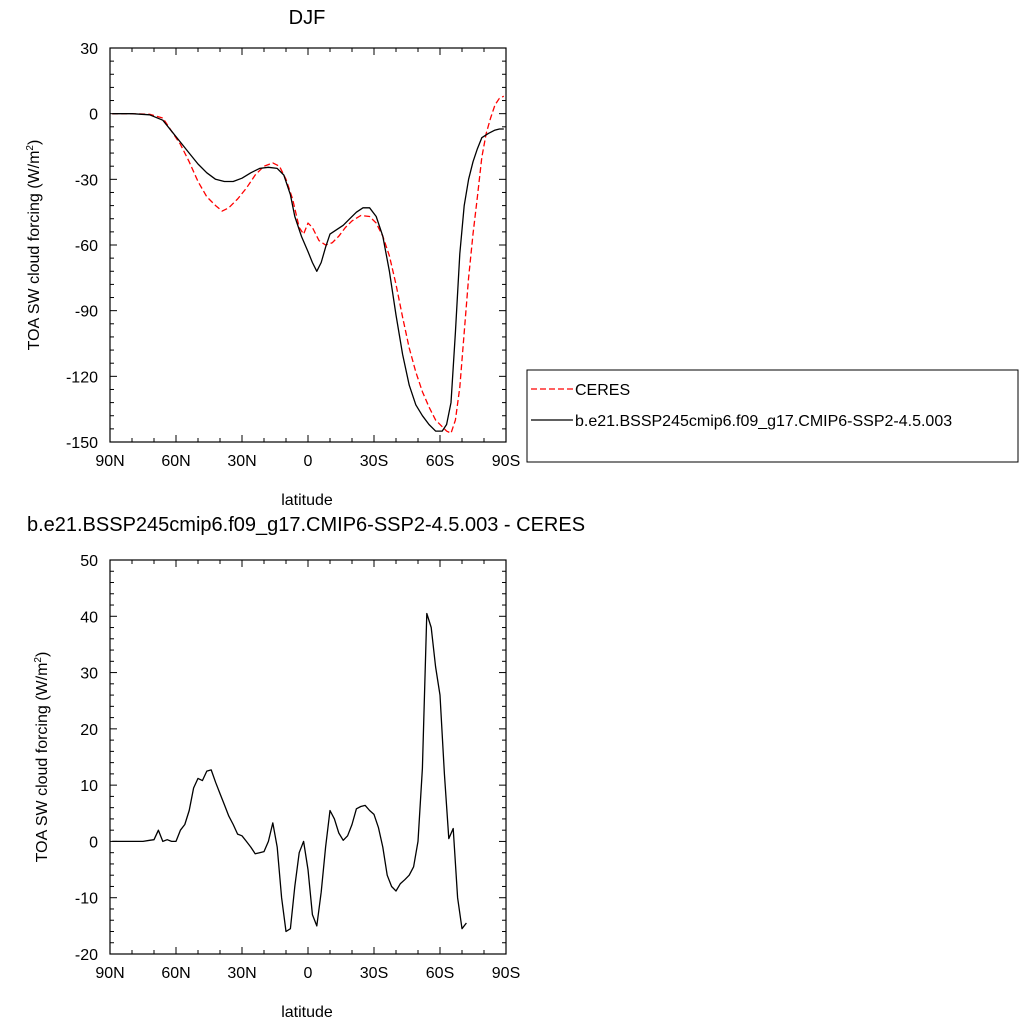  I want to click on bottom-ylabel-close: ), so click(42, 654).